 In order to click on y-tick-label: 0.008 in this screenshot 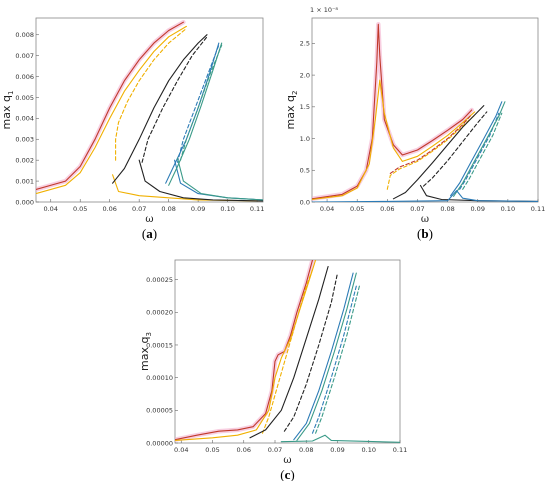, I will do `click(24, 35)`.